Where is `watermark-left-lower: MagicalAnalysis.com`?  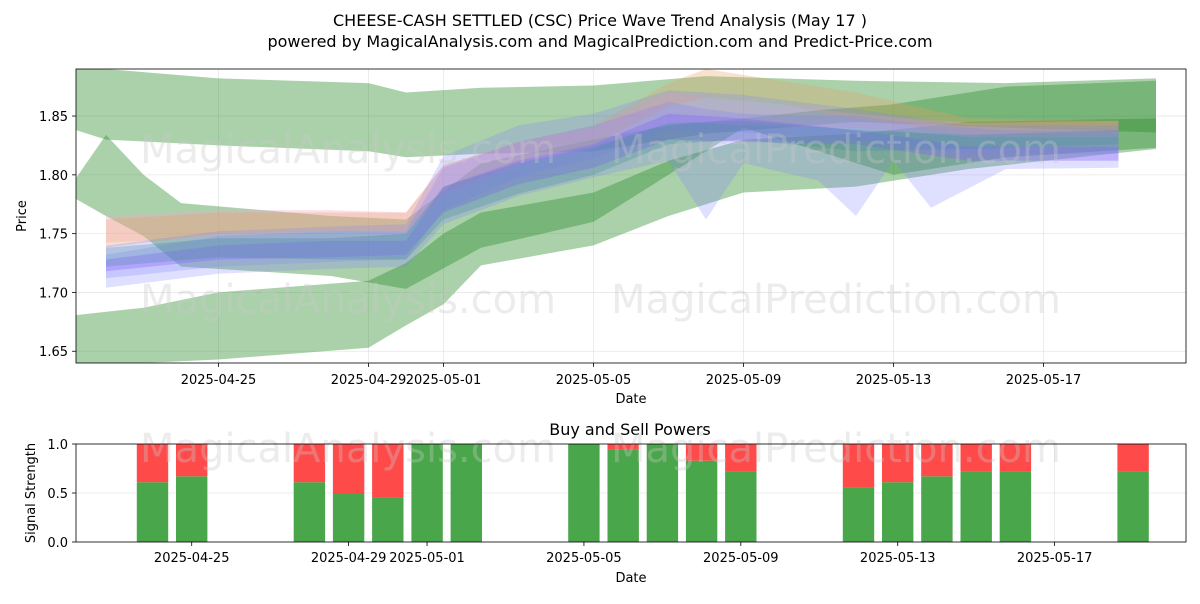
watermark-left-lower: MagicalAnalysis.com is located at coordinates (348, 300).